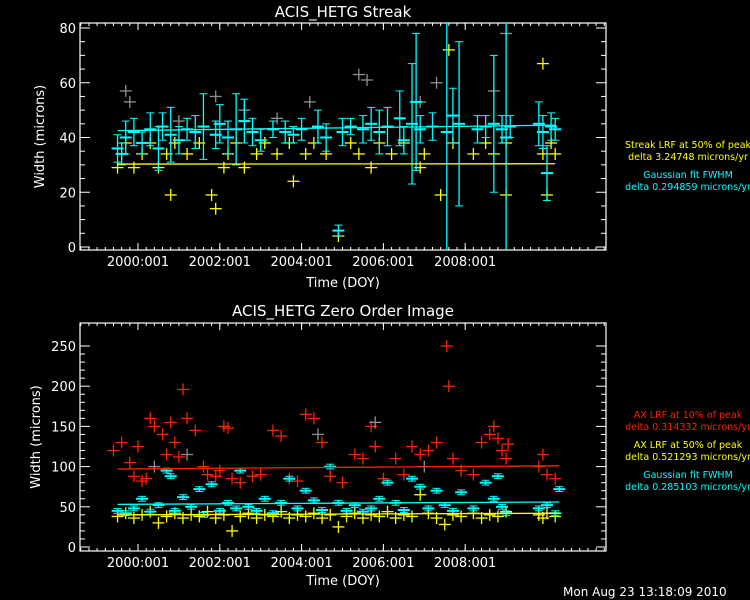  Describe the element at coordinates (688, 415) in the screenshot. I see `legend-text: AX LRF at 10% of peak` at that location.